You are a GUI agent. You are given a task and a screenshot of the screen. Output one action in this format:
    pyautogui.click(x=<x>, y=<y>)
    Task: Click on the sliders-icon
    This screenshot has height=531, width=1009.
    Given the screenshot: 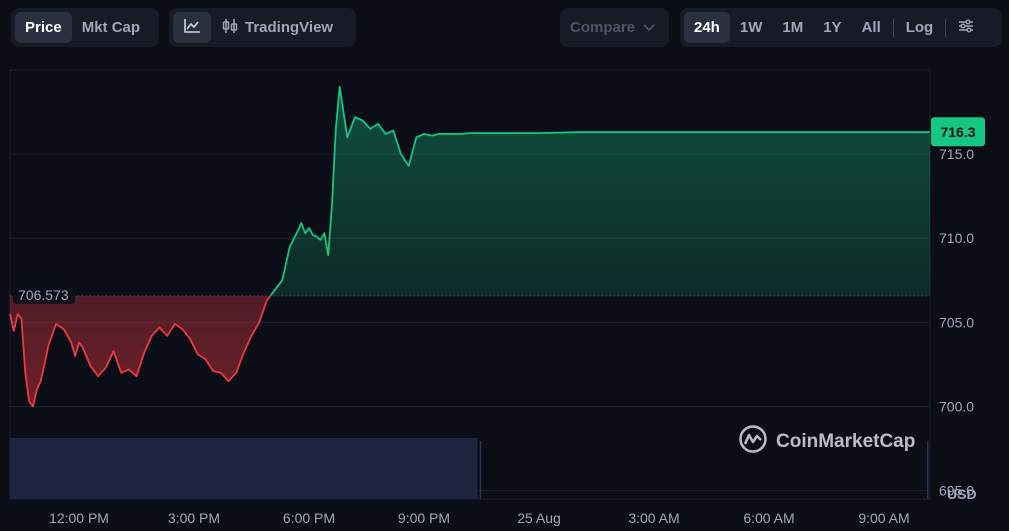 What is the action you would take?
    pyautogui.click(x=966, y=28)
    